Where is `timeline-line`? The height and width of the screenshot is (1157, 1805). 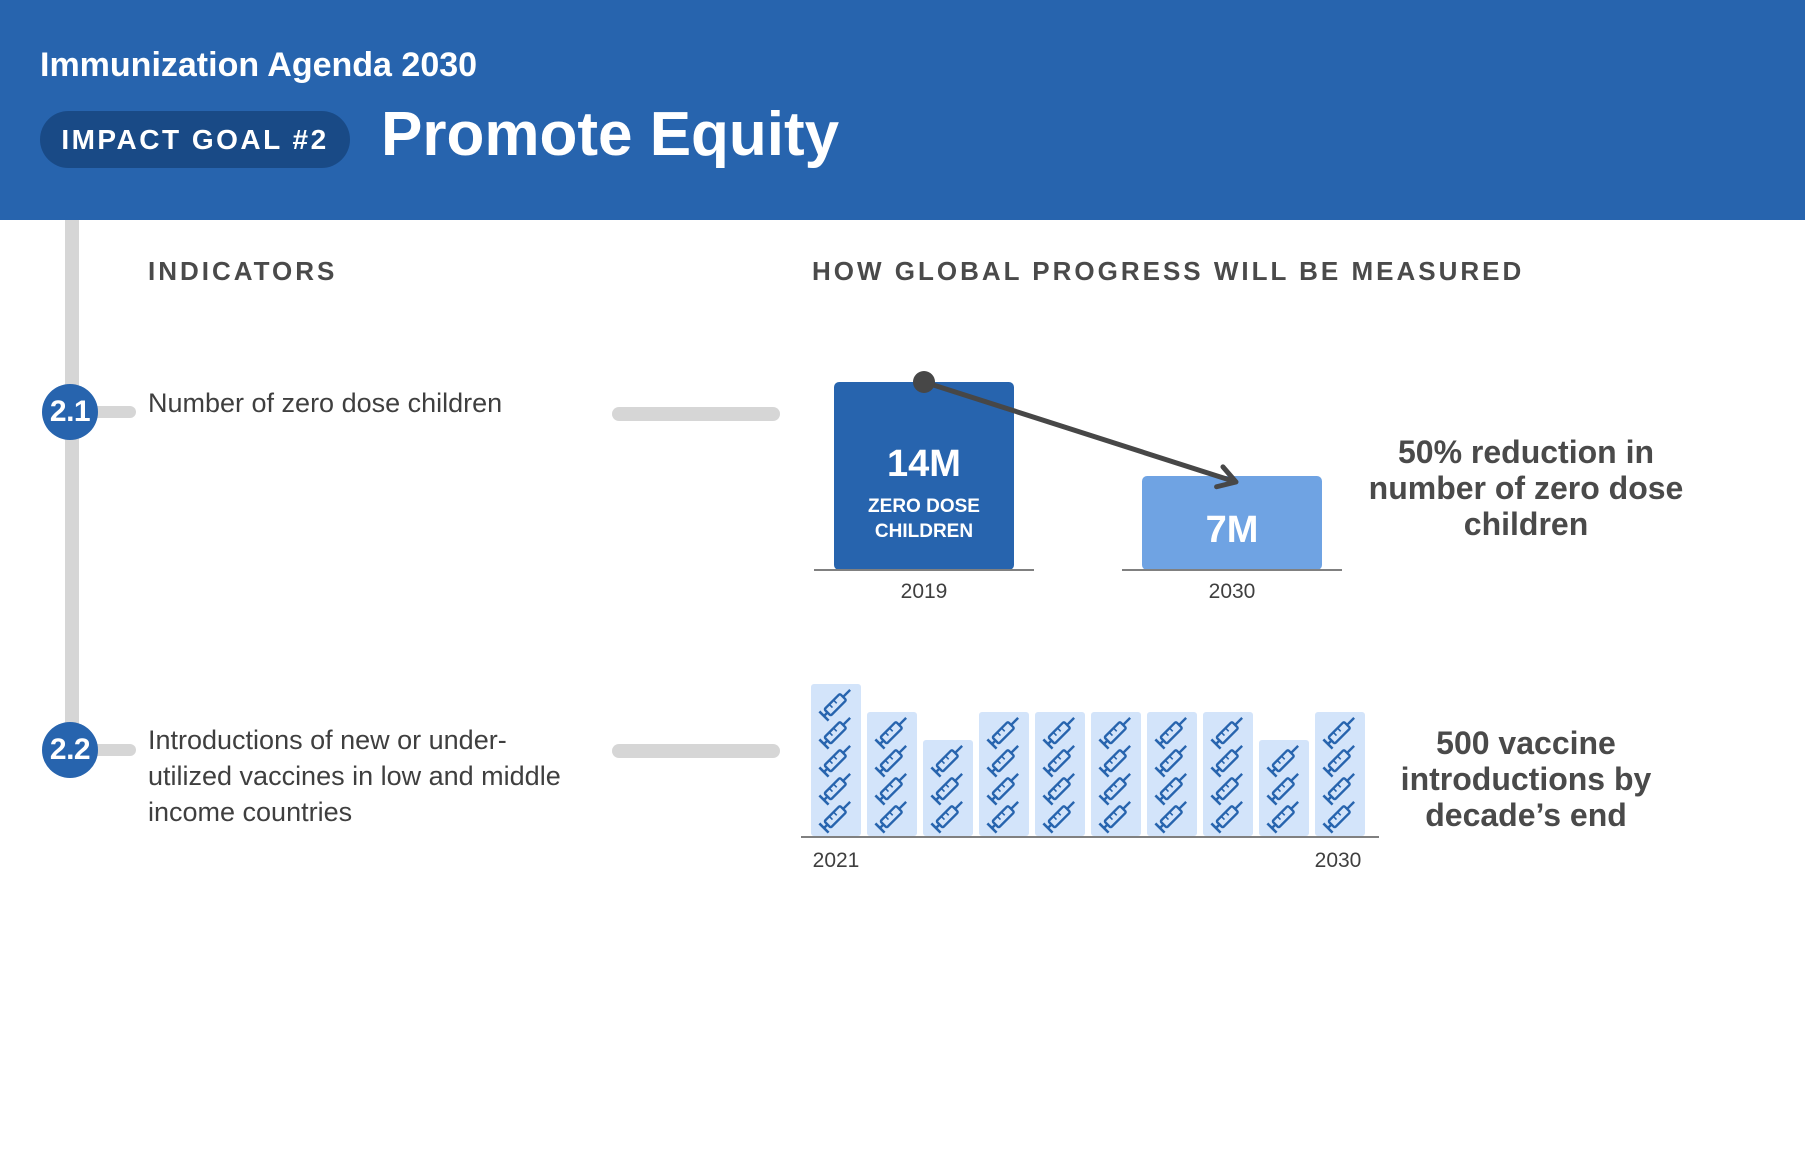 timeline-line is located at coordinates (72, 488).